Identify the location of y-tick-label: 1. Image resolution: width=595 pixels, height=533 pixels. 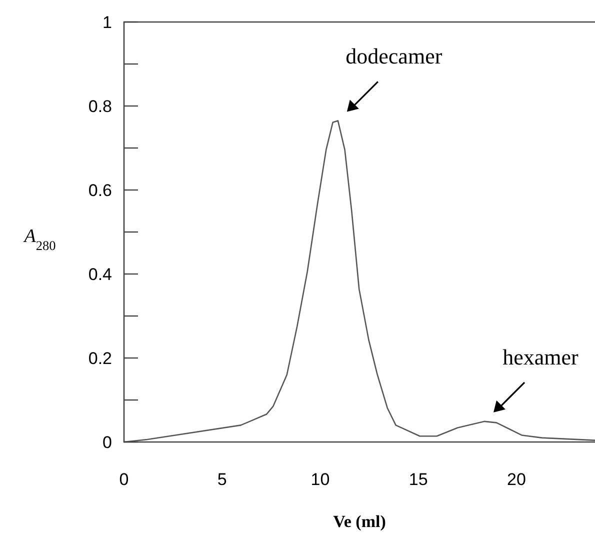
(107, 22).